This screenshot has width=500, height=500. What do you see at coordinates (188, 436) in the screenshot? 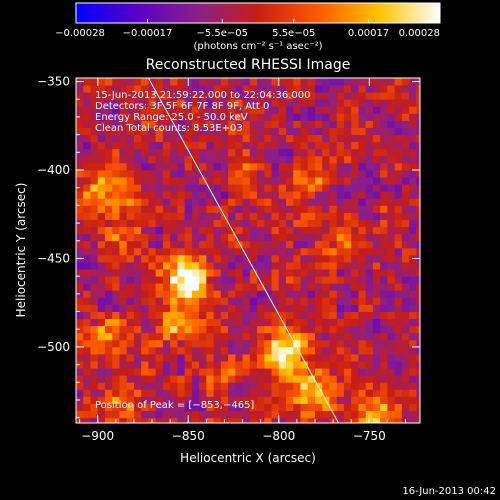
I see `x-tick-label: −850` at bounding box center [188, 436].